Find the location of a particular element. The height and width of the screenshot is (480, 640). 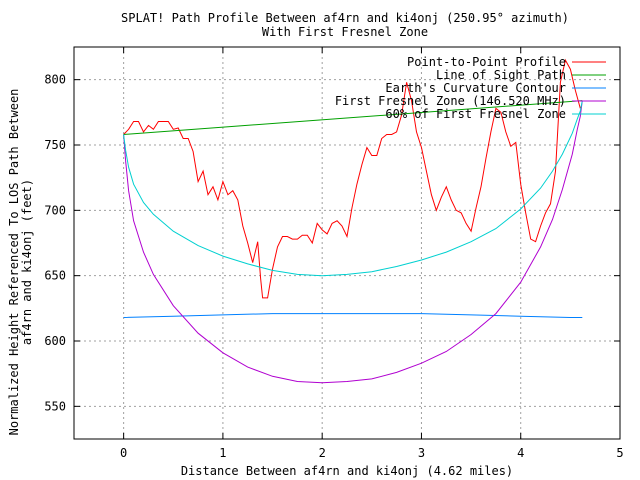

x-tick-label: 1 is located at coordinates (222, 453).